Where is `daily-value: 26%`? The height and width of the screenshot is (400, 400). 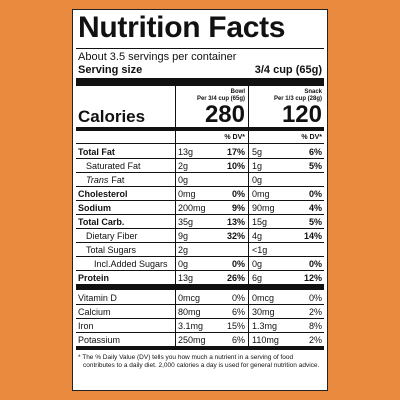
daily-value: 26% is located at coordinates (235, 277).